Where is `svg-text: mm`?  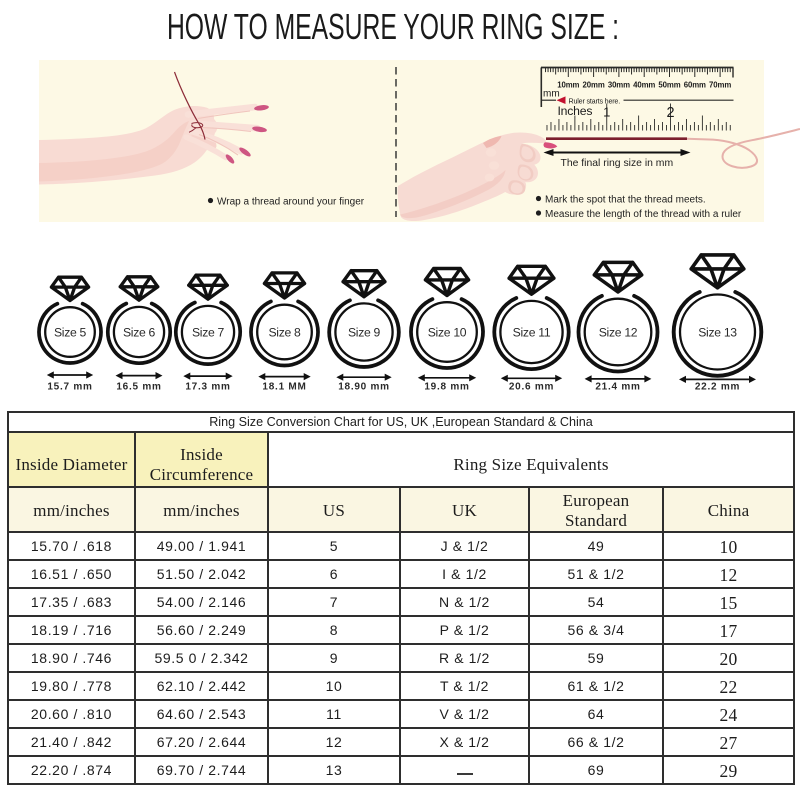
svg-text: mm is located at coordinates (551, 94).